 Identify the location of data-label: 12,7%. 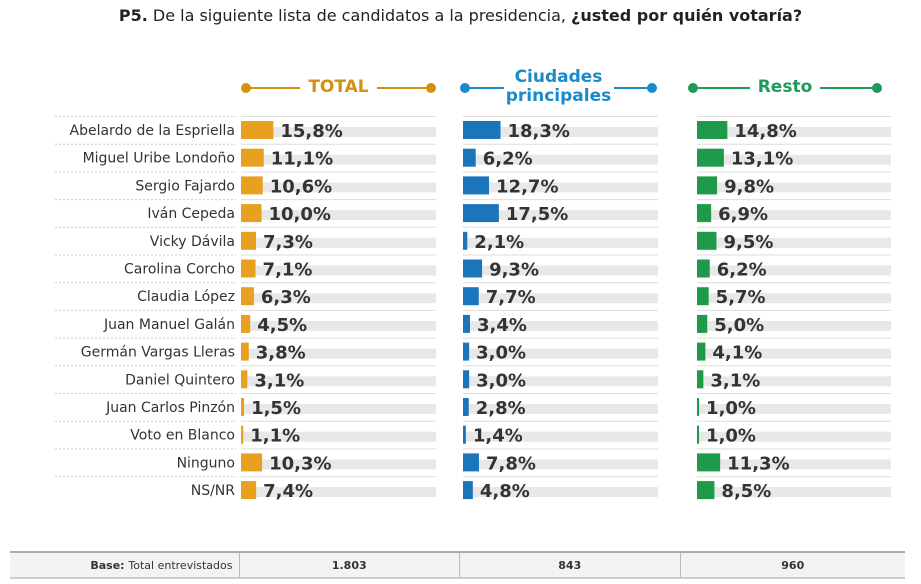
(527, 186).